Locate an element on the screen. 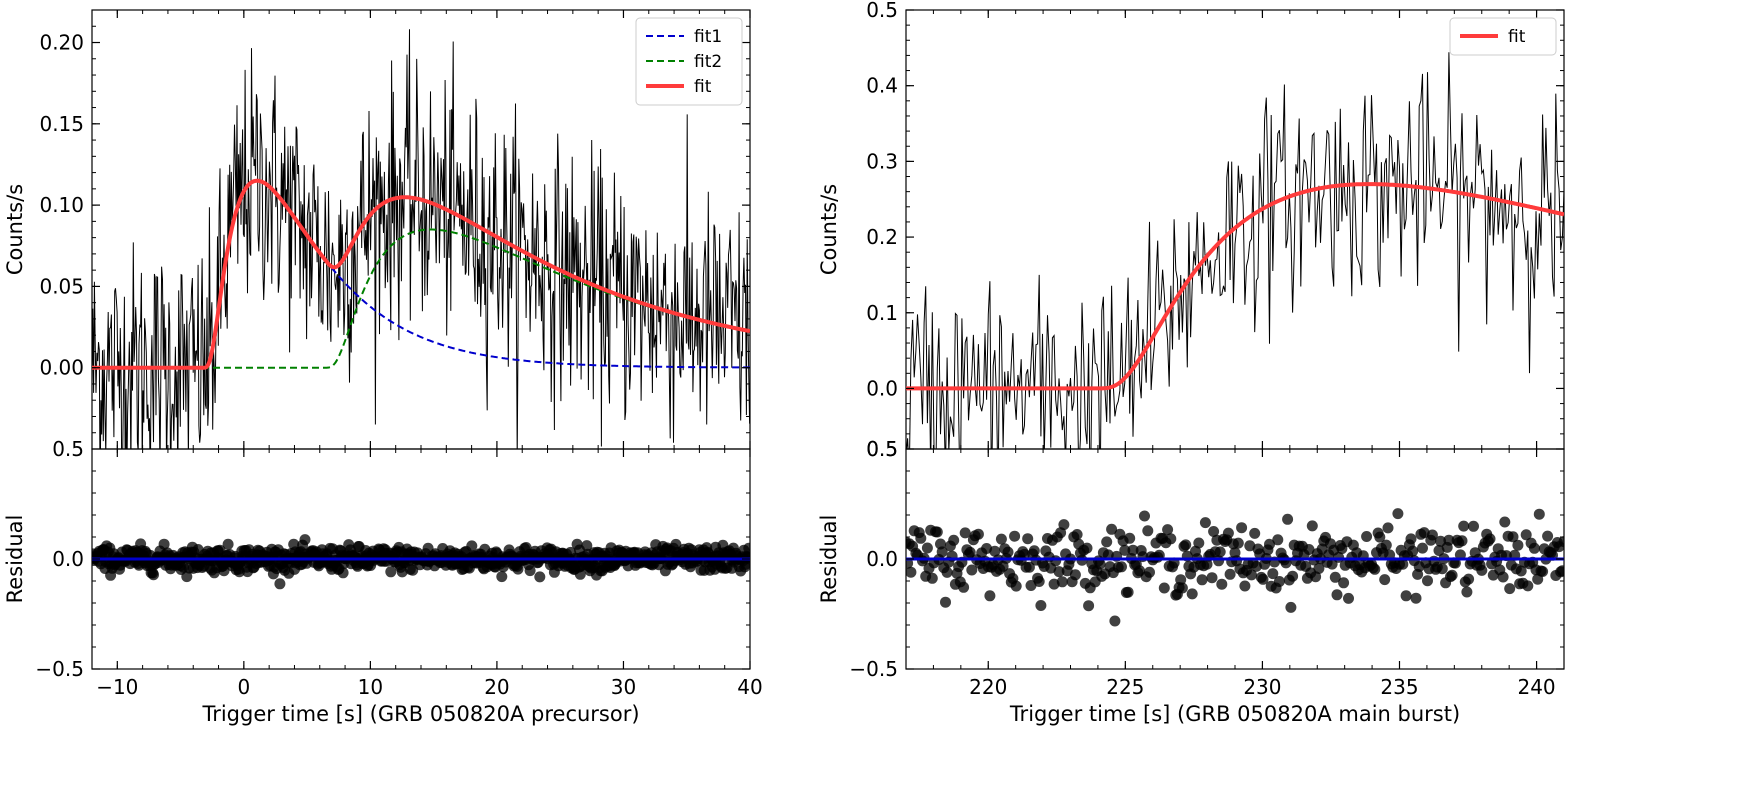  x-tick-label: 240 is located at coordinates (1536, 687).